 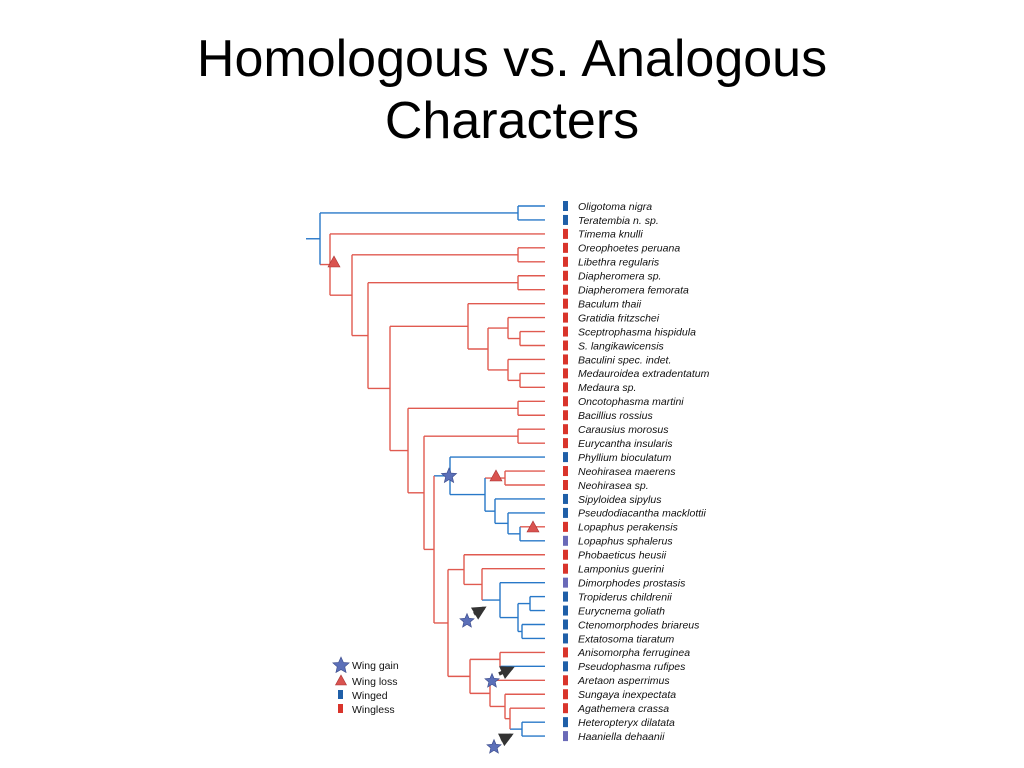 I want to click on taxon-label: Gratidia fritzschei, so click(x=619, y=318).